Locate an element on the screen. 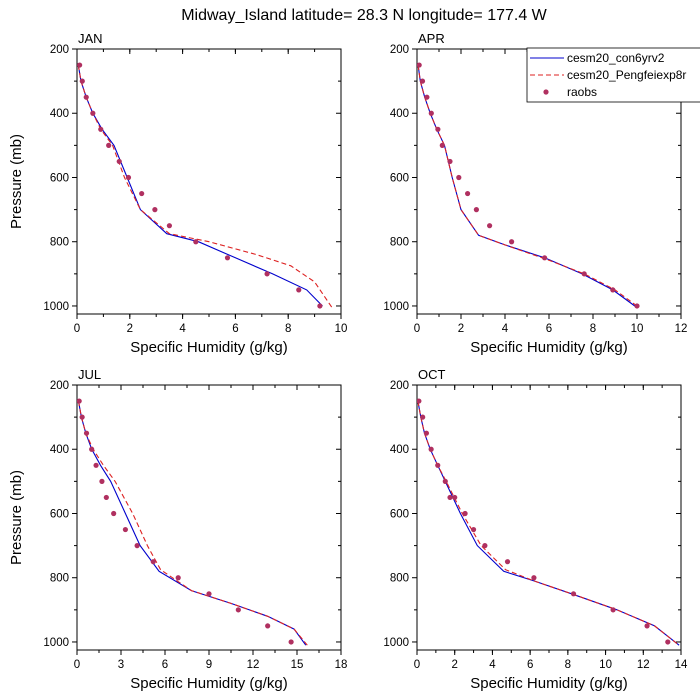 This screenshot has height=700, width=700. x-tick-label: 18 is located at coordinates (341, 665).